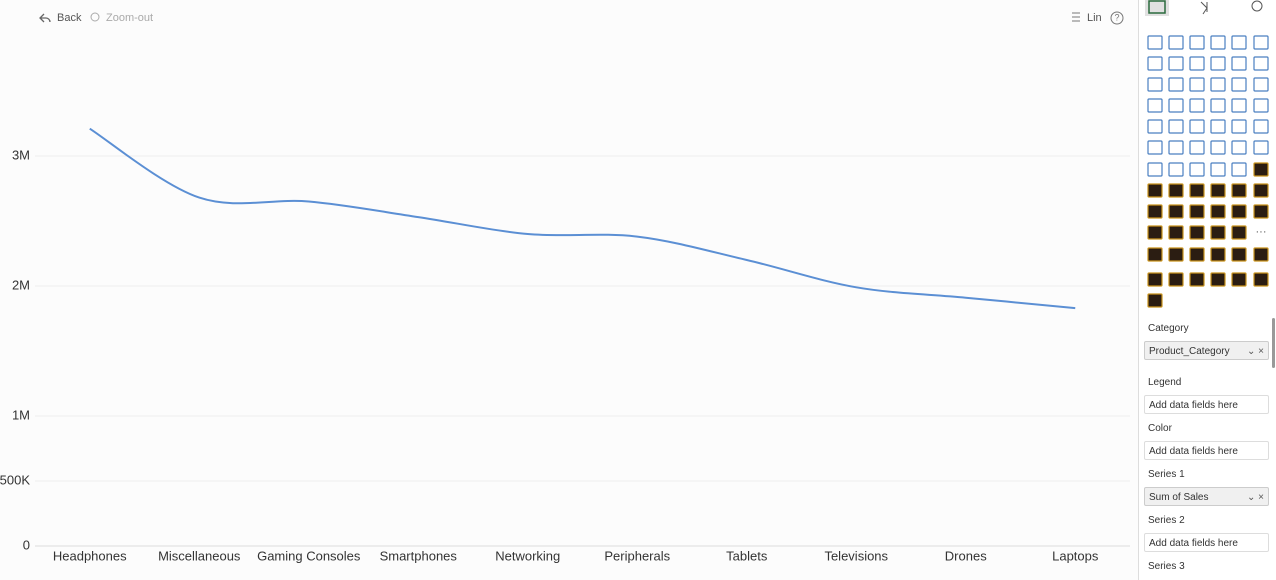 Image resolution: width=1276 pixels, height=580 pixels. What do you see at coordinates (21, 154) in the screenshot?
I see `y-tick-label: 3M` at bounding box center [21, 154].